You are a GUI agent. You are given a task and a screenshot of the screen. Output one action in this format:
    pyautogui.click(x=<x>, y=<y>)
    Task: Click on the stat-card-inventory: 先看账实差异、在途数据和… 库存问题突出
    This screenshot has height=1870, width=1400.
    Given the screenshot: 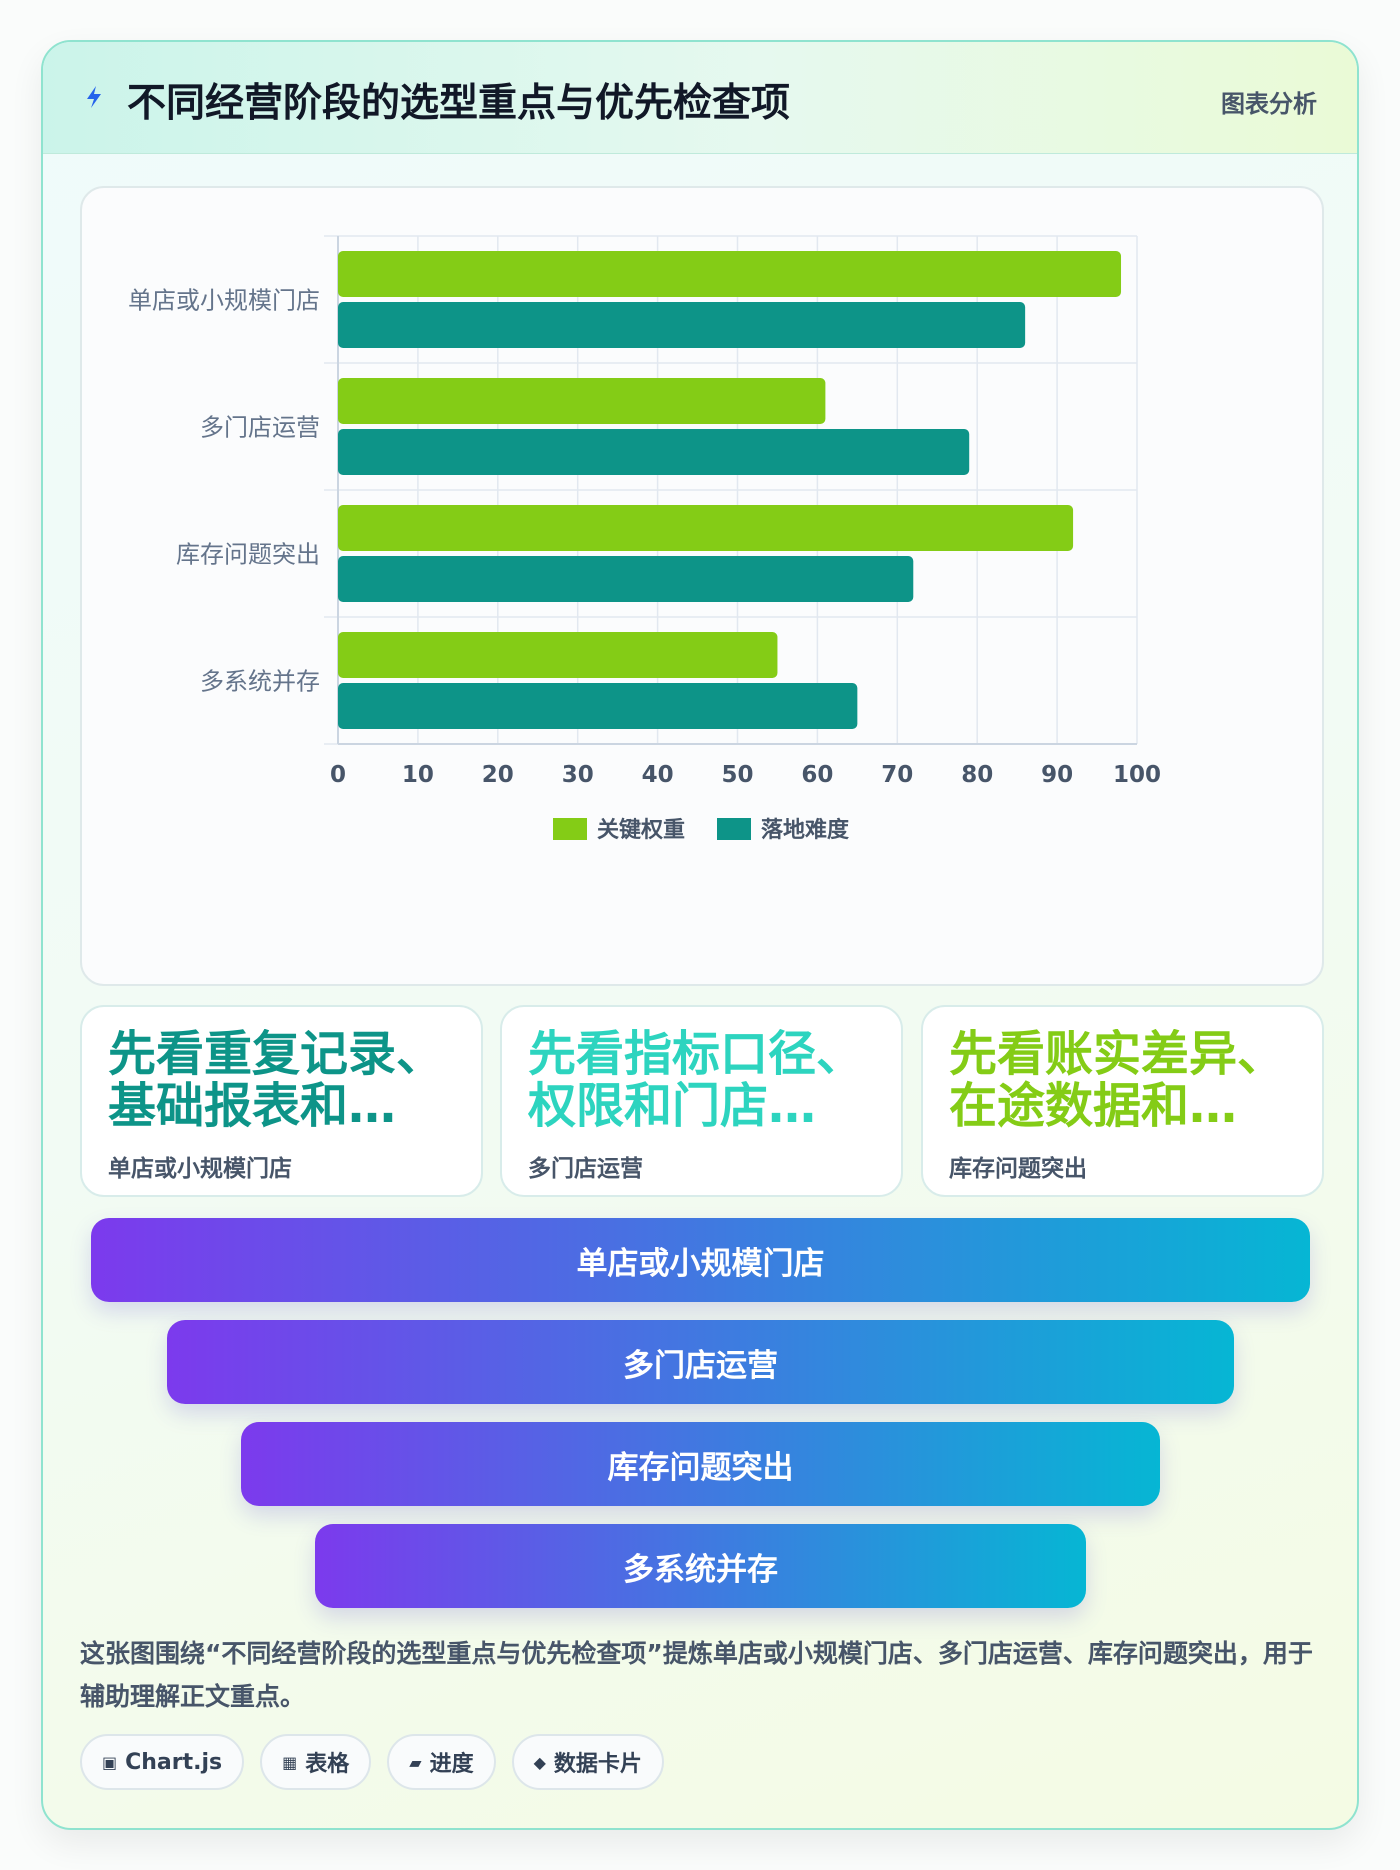 What is the action you would take?
    pyautogui.click(x=1122, y=1101)
    